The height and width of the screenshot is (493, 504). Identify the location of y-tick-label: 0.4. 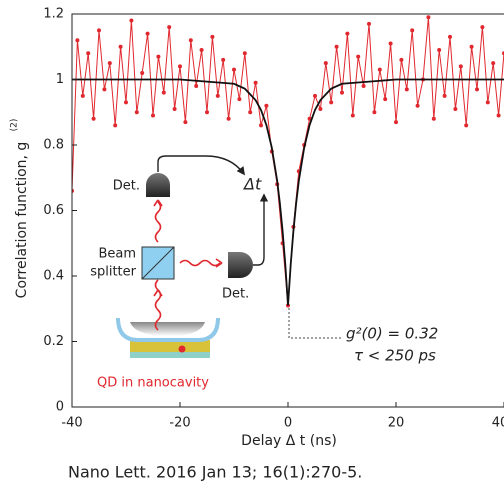
(53, 276).